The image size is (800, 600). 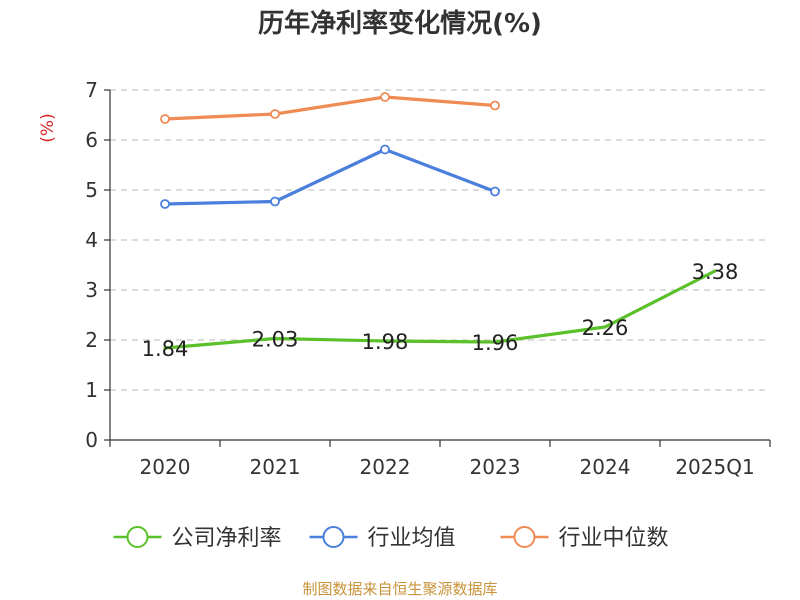 I want to click on y-tick-label: 3, so click(x=91, y=290).